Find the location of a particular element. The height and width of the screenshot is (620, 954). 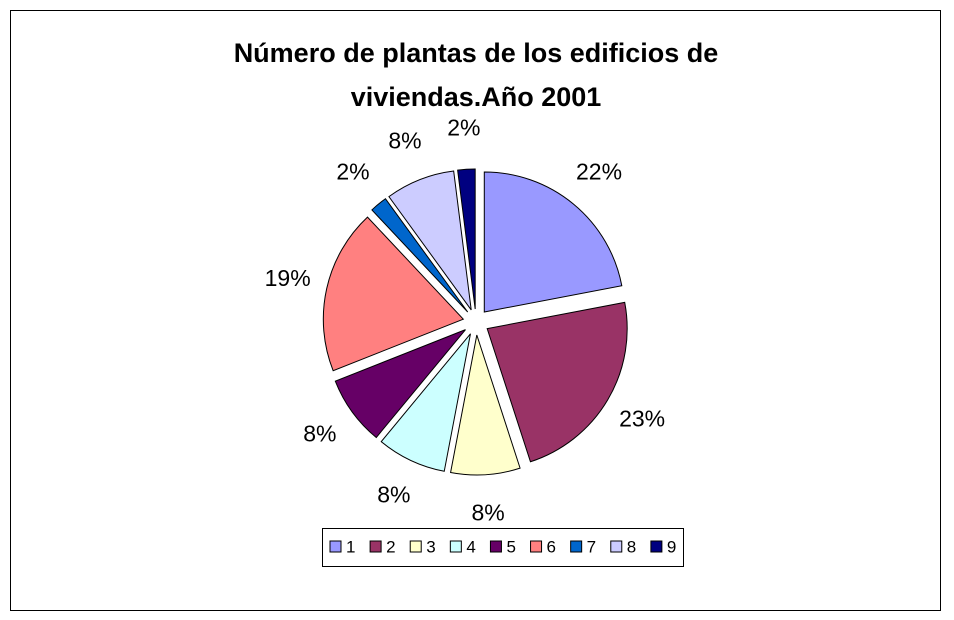

legend-label: 7 is located at coordinates (591, 546).